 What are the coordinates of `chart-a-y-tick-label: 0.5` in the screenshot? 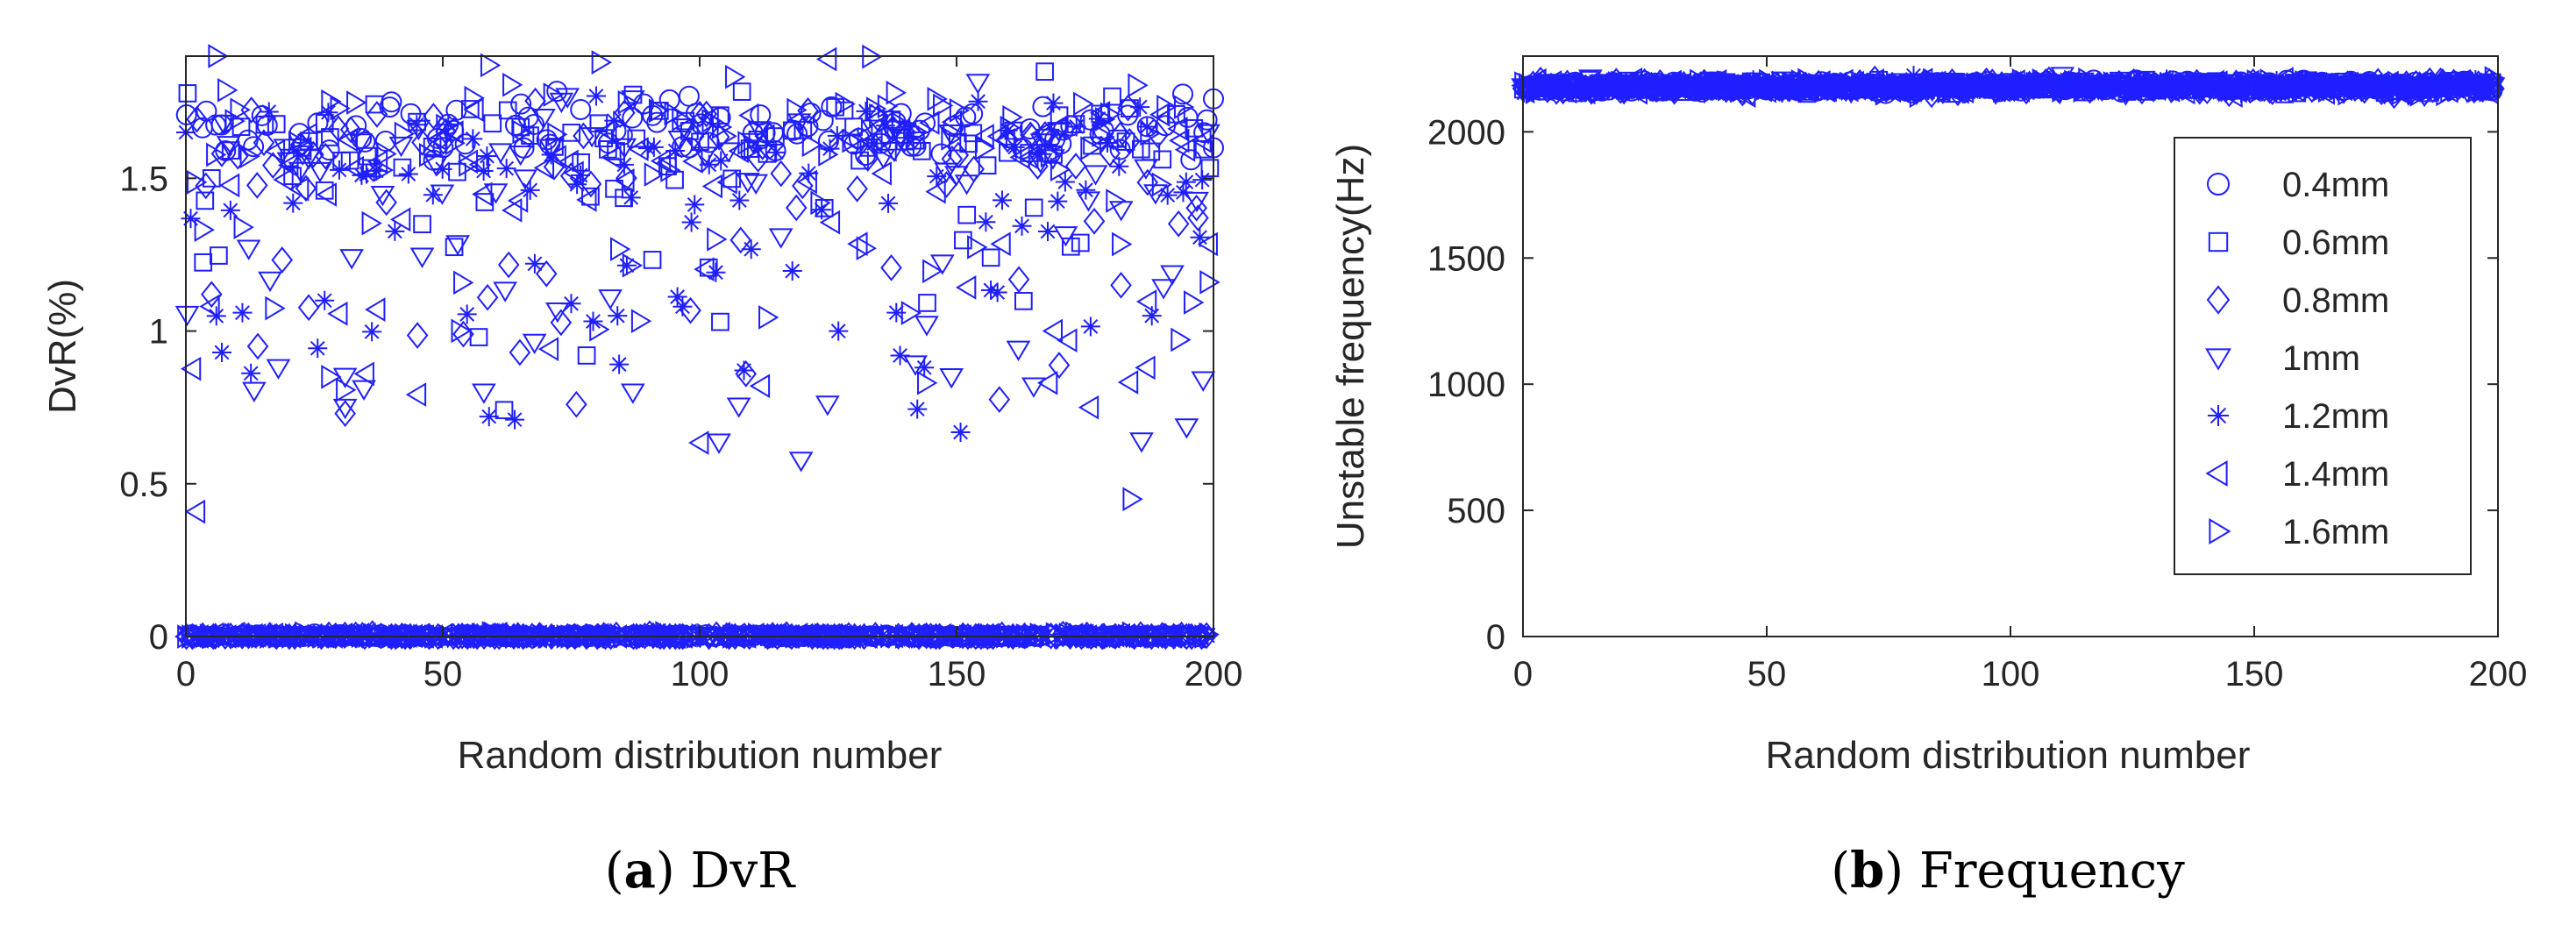 It's located at (143, 485).